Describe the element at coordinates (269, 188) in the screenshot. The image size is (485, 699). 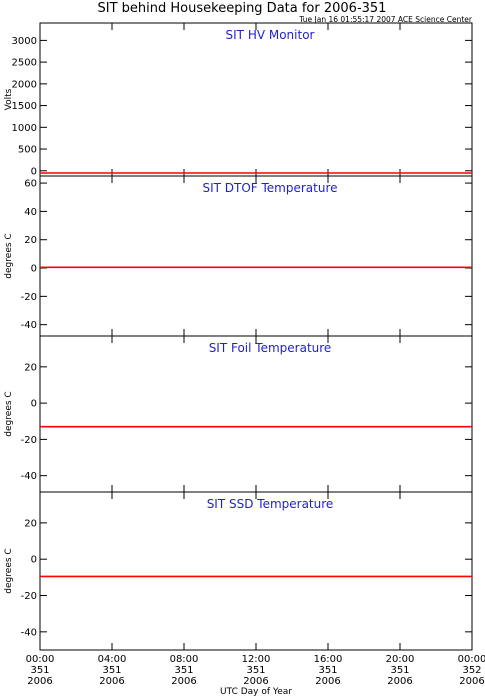
I see `panel-title: SIT DTOF Temperature` at that location.